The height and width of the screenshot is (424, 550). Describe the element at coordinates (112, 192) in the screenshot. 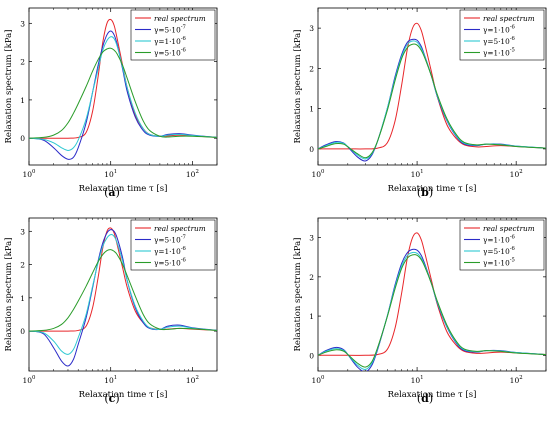

I see `panel-label: (a)` at that location.